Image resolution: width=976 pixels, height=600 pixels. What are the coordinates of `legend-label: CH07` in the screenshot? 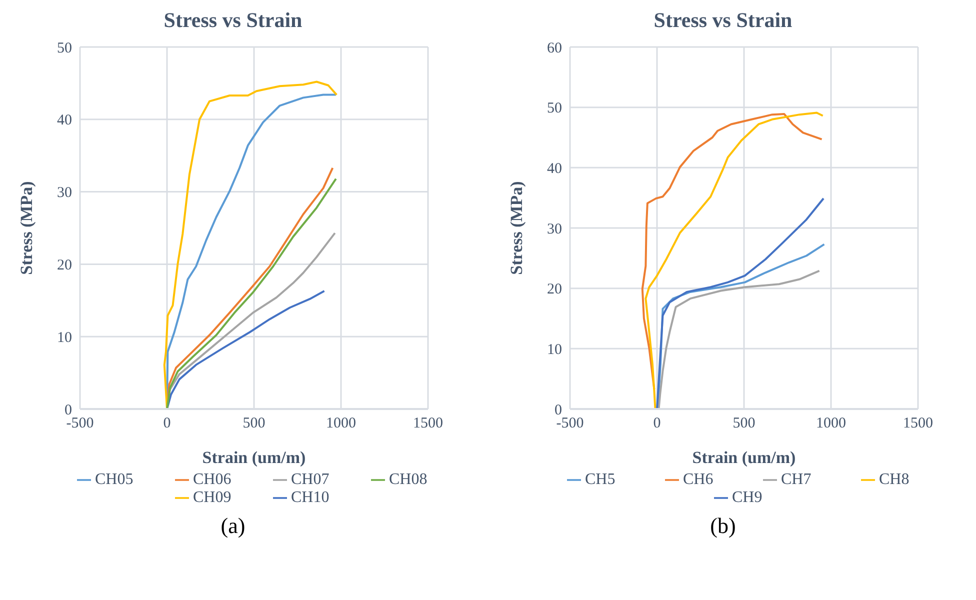 It's located at (310, 480).